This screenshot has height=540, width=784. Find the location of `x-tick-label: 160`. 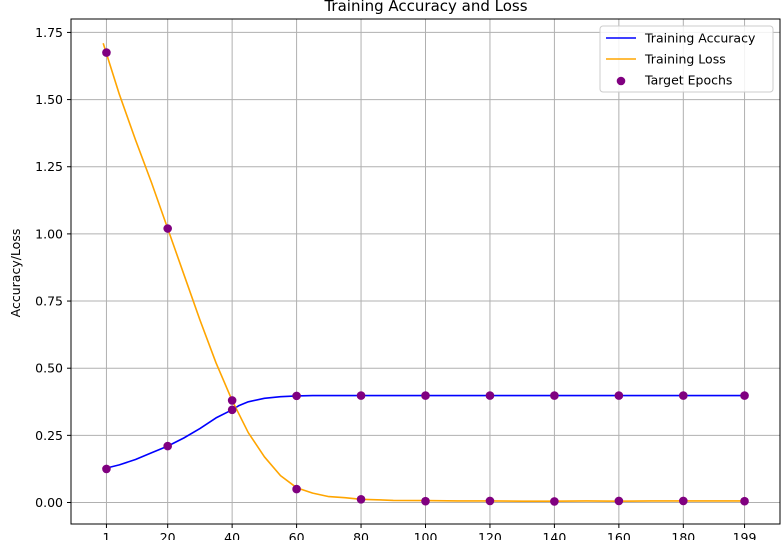

x-tick-label: 160 is located at coordinates (619, 535).